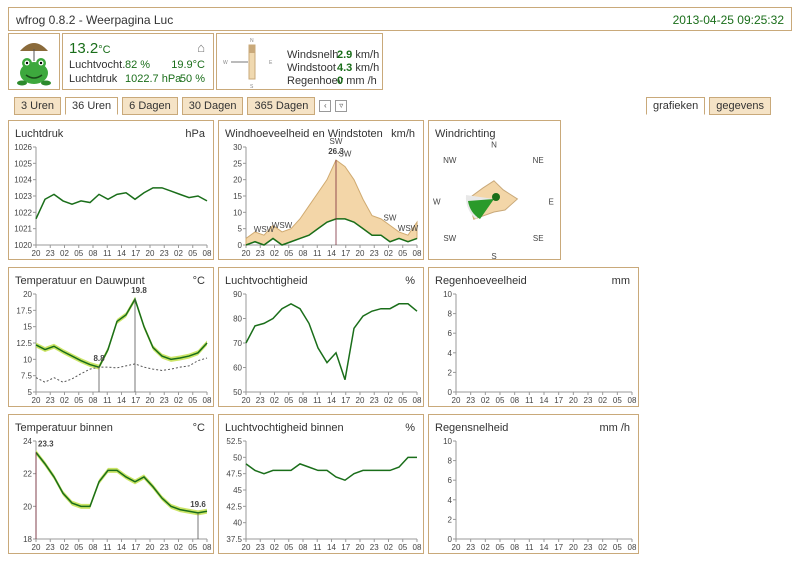  I want to click on dropdown-icon: ▿, so click(341, 106).